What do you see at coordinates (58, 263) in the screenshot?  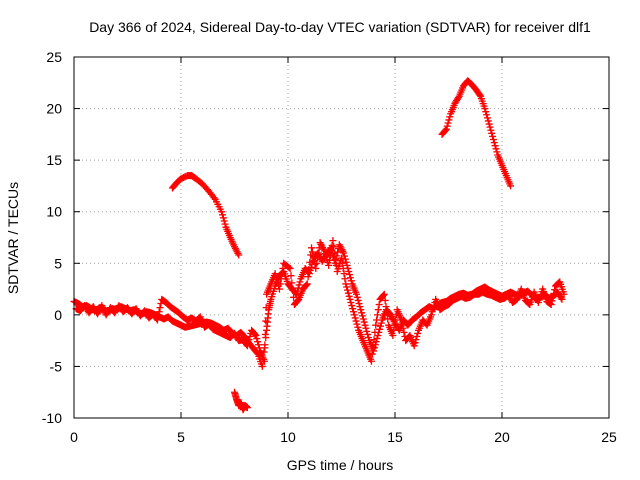 I see `y-tick-label: 5` at bounding box center [58, 263].